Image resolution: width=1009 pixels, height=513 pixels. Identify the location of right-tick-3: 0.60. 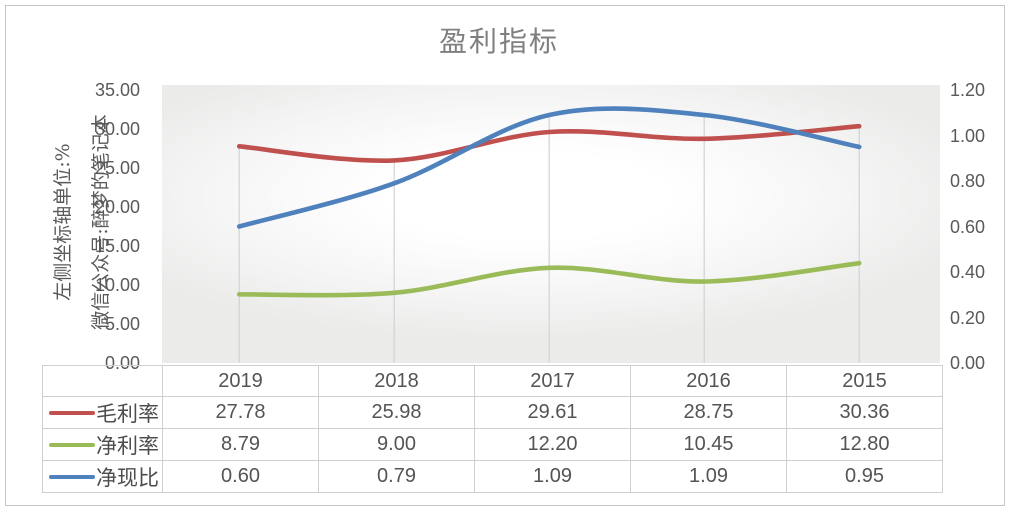
(968, 226).